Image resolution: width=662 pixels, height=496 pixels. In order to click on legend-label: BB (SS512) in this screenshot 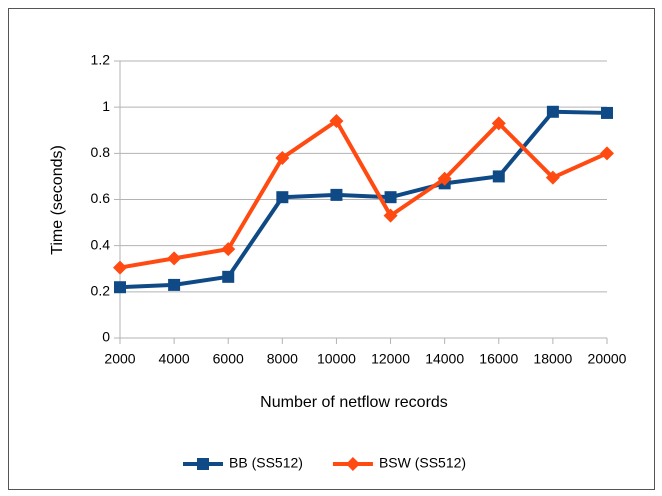, I will do `click(266, 463)`.